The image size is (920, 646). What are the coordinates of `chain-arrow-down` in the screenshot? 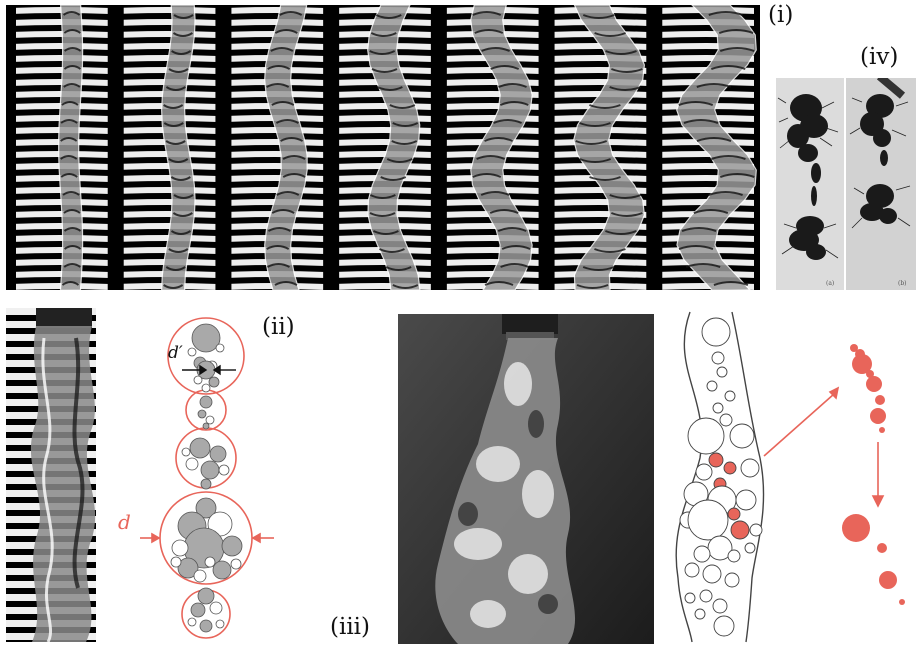 It's located at (878, 475).